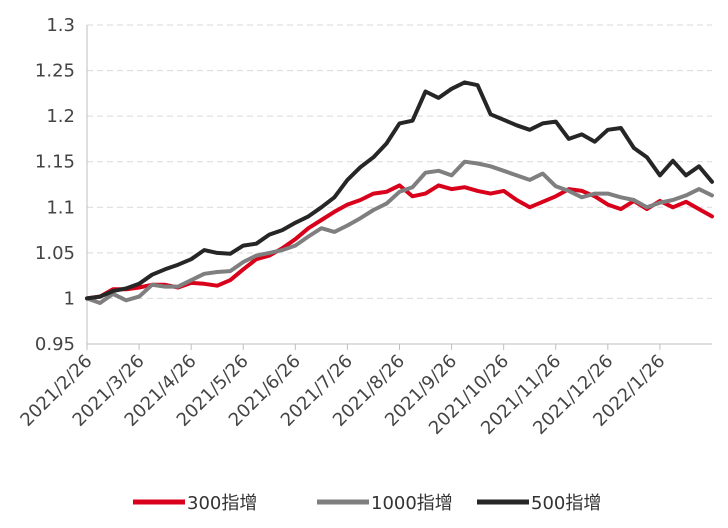 Image resolution: width=728 pixels, height=528 pixels. Describe the element at coordinates (55, 185) in the screenshot. I see `y-tick-labels: 0.95 1 1.05 1.1 1.15 1.2 1.25 1.3` at that location.